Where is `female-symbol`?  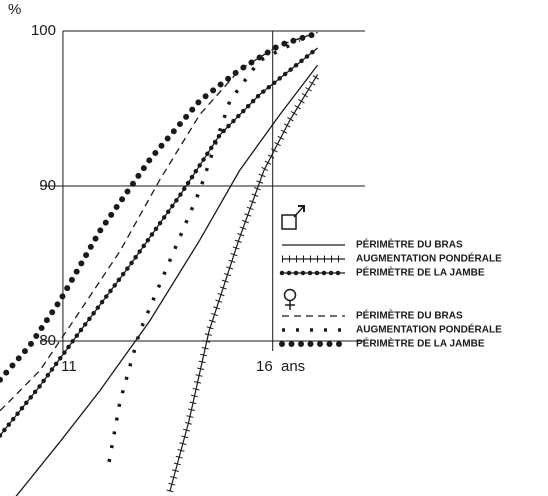 female-symbol is located at coordinates (290, 299).